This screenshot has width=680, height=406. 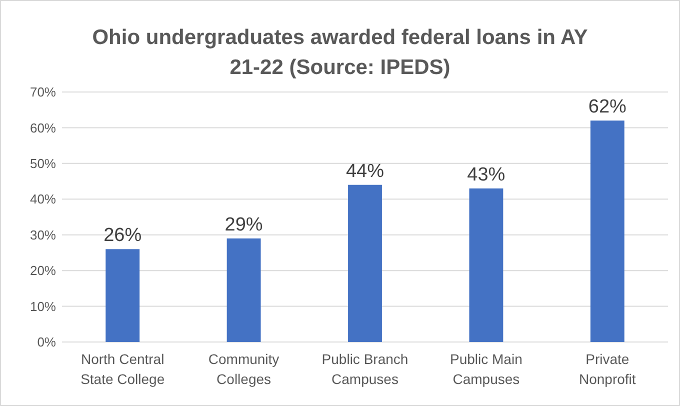 I want to click on chart-title: Ohio undergraduates awarded federal loans in AY 21-22 (Source: IPEDS), so click(x=340, y=52).